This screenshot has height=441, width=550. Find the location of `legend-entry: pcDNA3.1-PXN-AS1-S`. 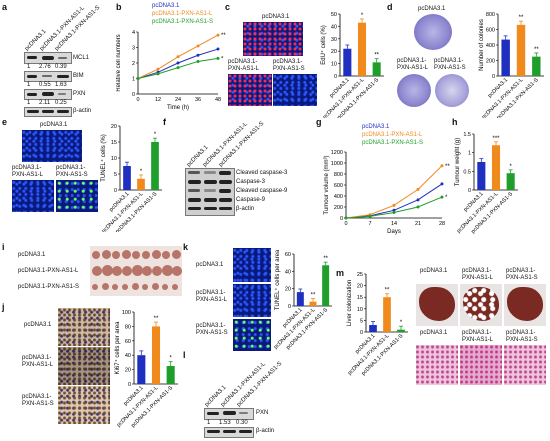

legend-entry: pcDNA3.1-PXN-AS1-S is located at coordinates (183, 22).